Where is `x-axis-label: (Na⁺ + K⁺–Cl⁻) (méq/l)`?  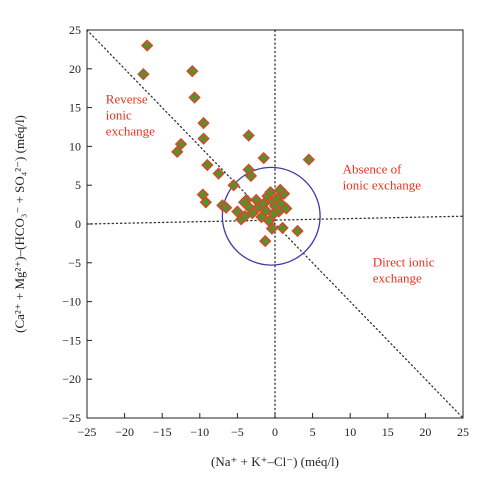
x-axis-label: (Na⁺ + K⁺–Cl⁻) (méq/l) is located at coordinates (275, 461).